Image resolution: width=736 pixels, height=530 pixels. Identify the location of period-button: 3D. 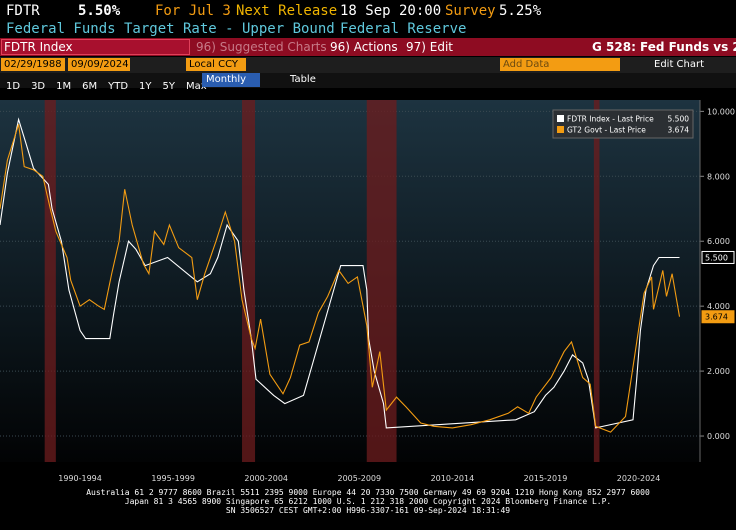
(38, 86).